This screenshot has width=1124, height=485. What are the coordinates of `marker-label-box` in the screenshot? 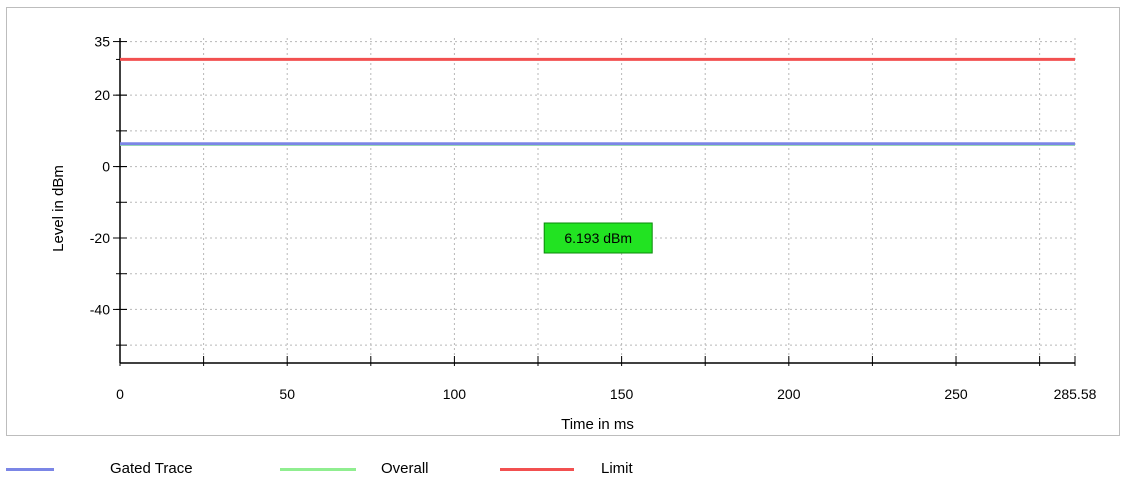 It's located at (598, 238).